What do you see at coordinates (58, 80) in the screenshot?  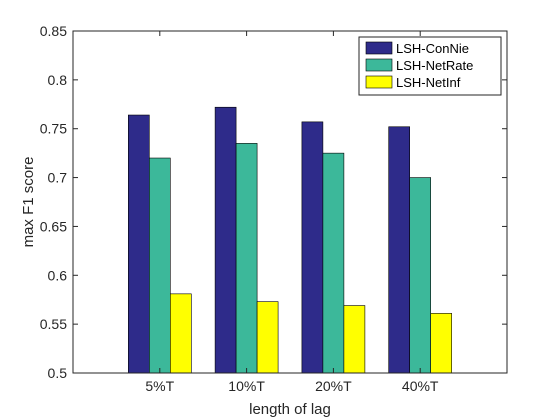 I see `y-tick-label: 0.8` at bounding box center [58, 80].